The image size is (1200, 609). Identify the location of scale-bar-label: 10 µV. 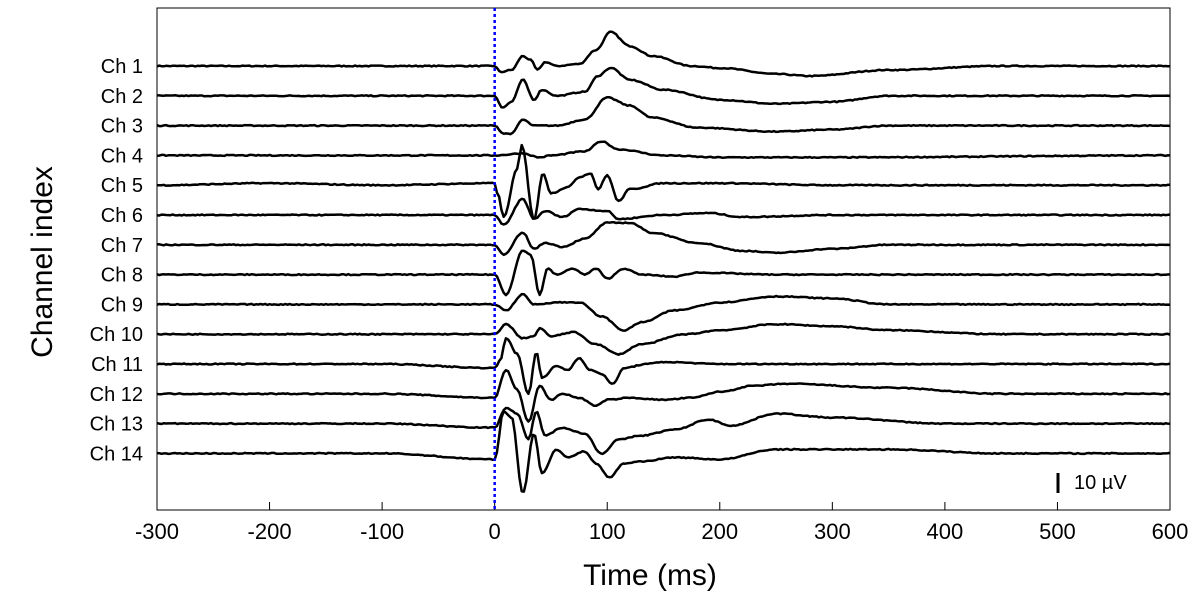
(1100, 483).